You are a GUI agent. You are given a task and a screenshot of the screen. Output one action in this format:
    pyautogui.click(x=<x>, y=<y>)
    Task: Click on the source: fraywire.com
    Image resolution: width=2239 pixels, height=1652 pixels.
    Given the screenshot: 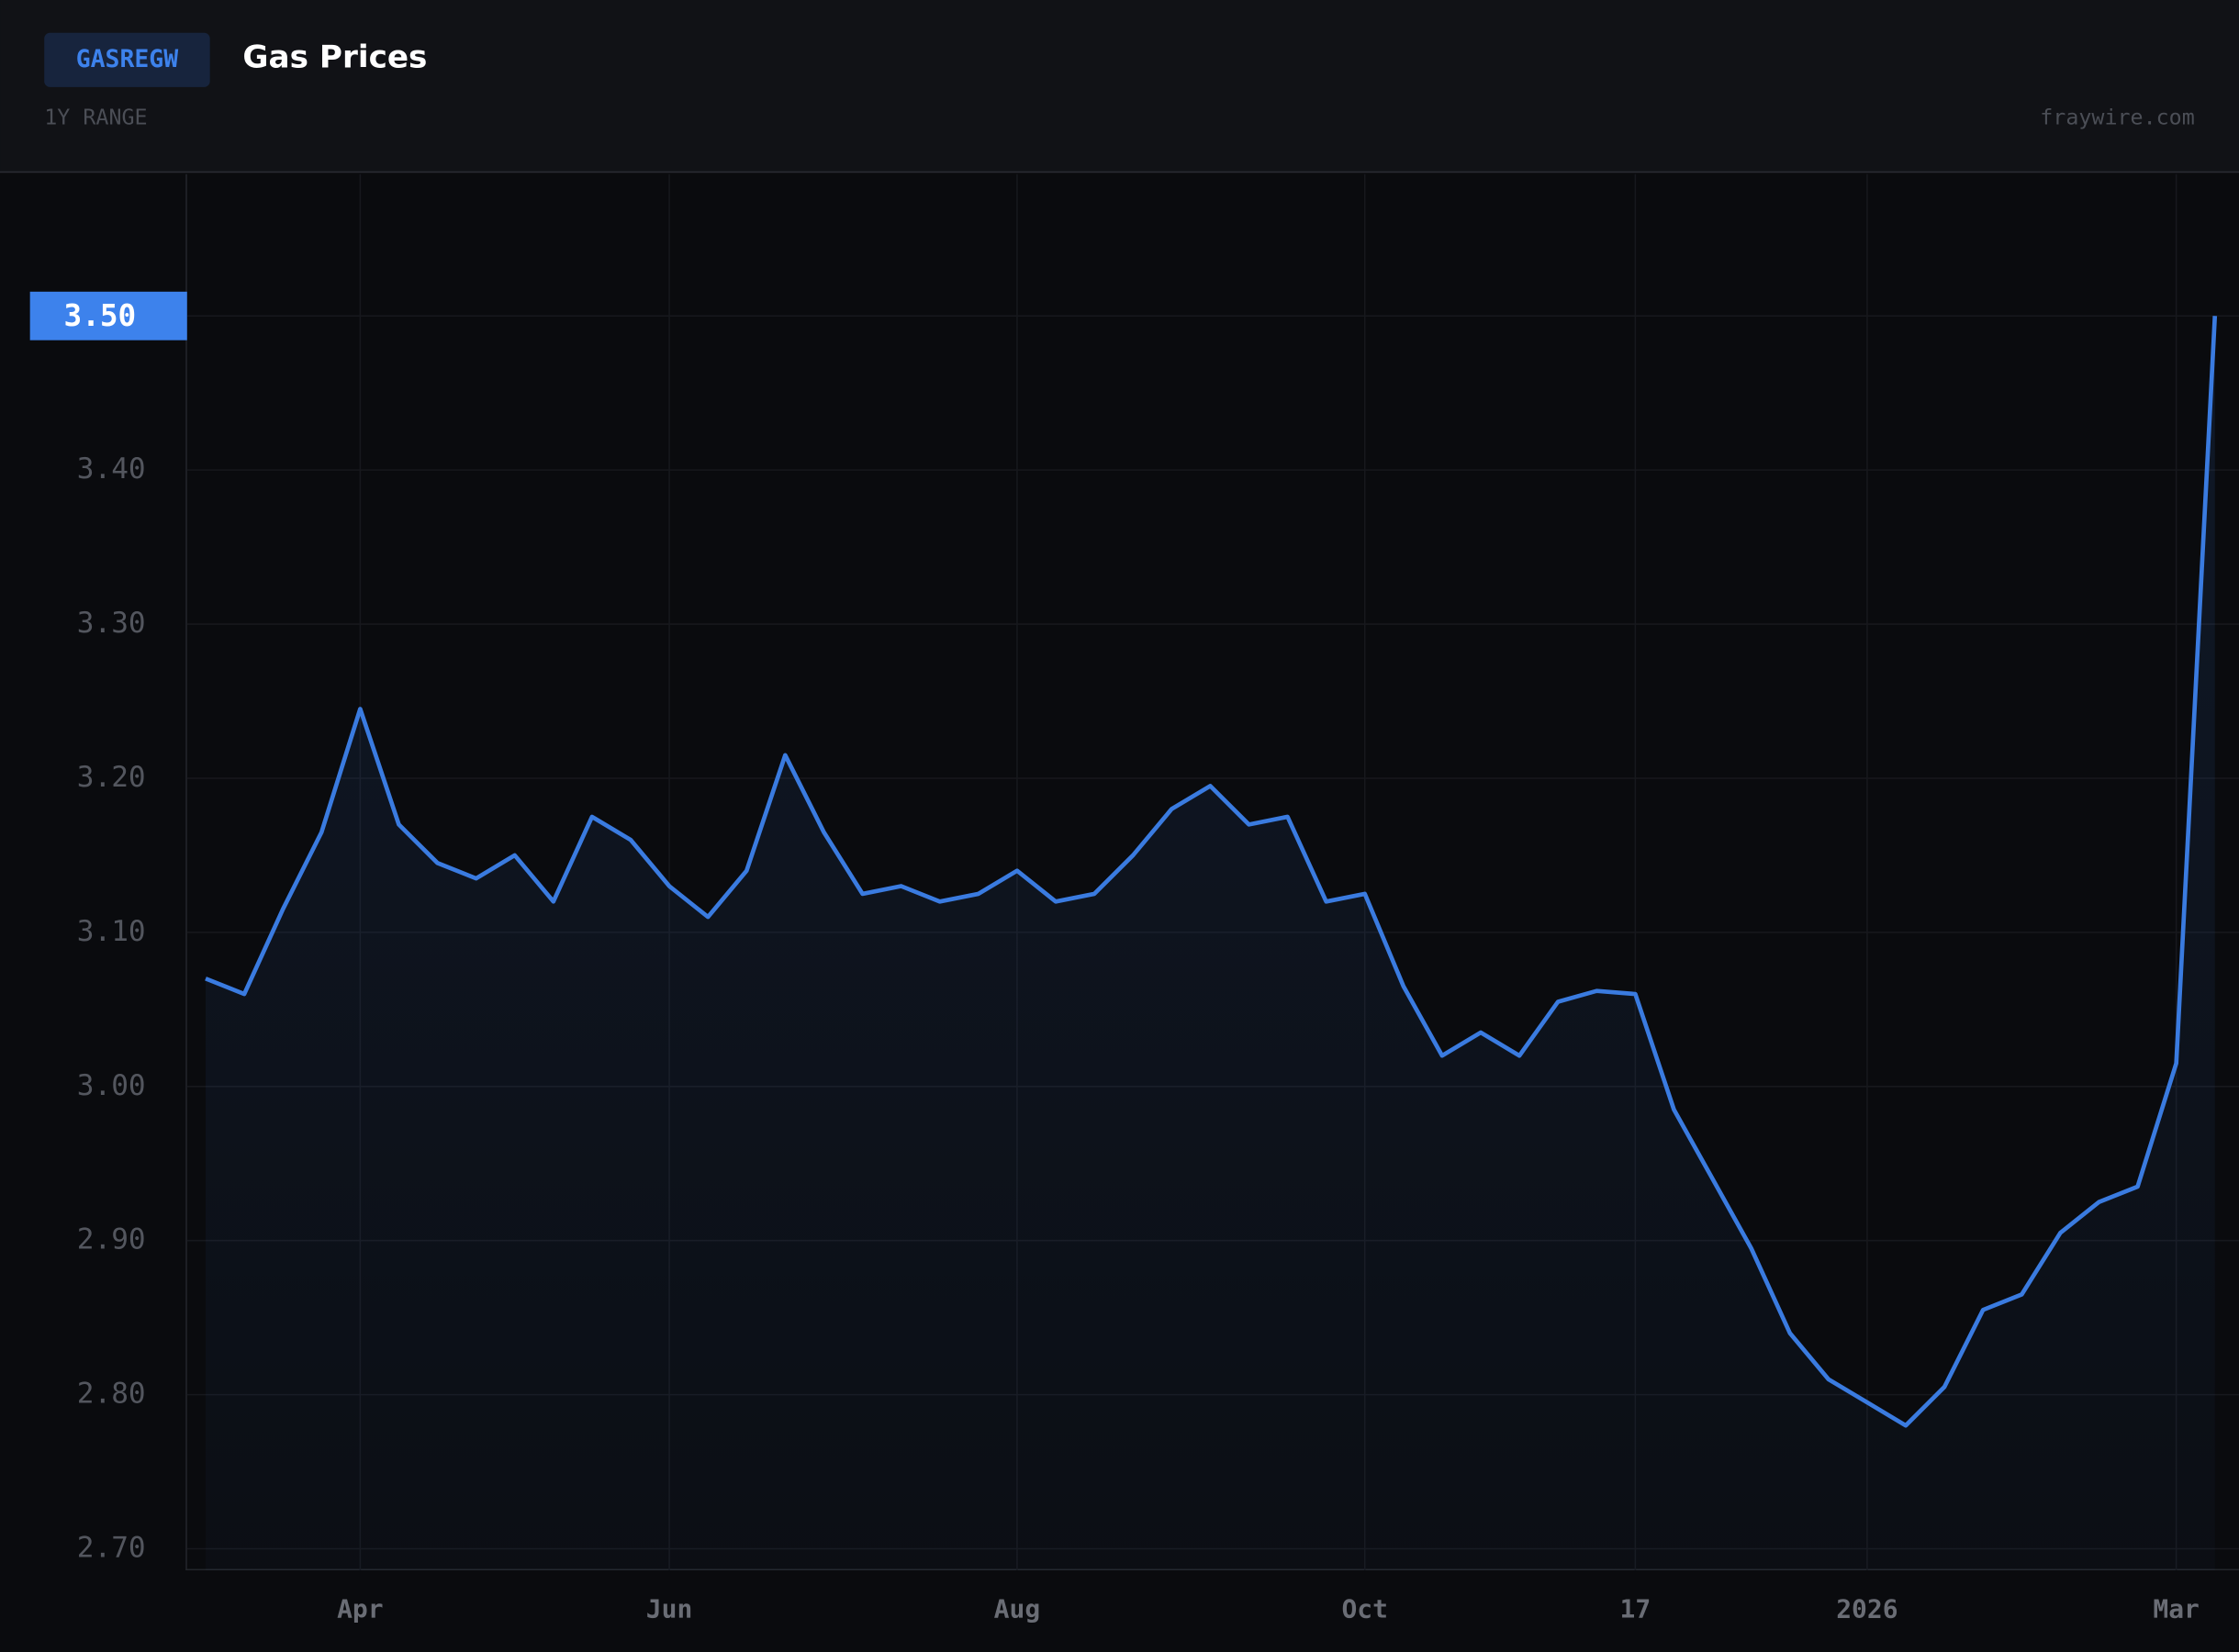 What is the action you would take?
    pyautogui.click(x=2117, y=117)
    